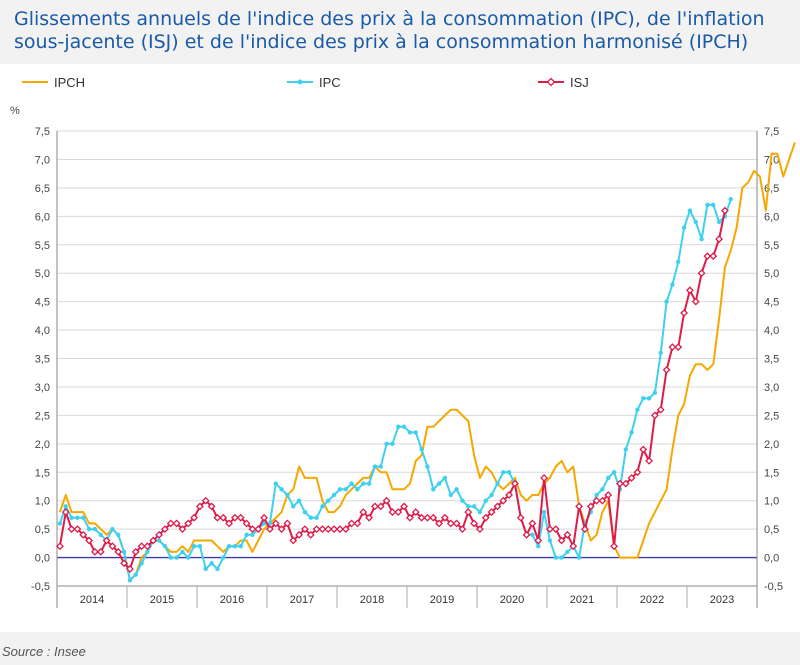 This screenshot has width=800, height=665. Describe the element at coordinates (722, 600) in the screenshot. I see `x-tick-label: 2023` at that location.